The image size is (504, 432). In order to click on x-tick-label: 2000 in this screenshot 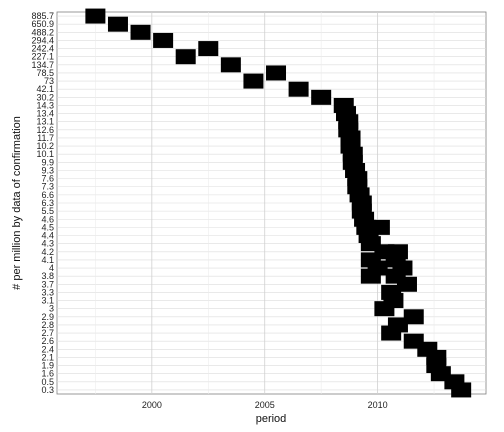, I will do `click(152, 405)`.